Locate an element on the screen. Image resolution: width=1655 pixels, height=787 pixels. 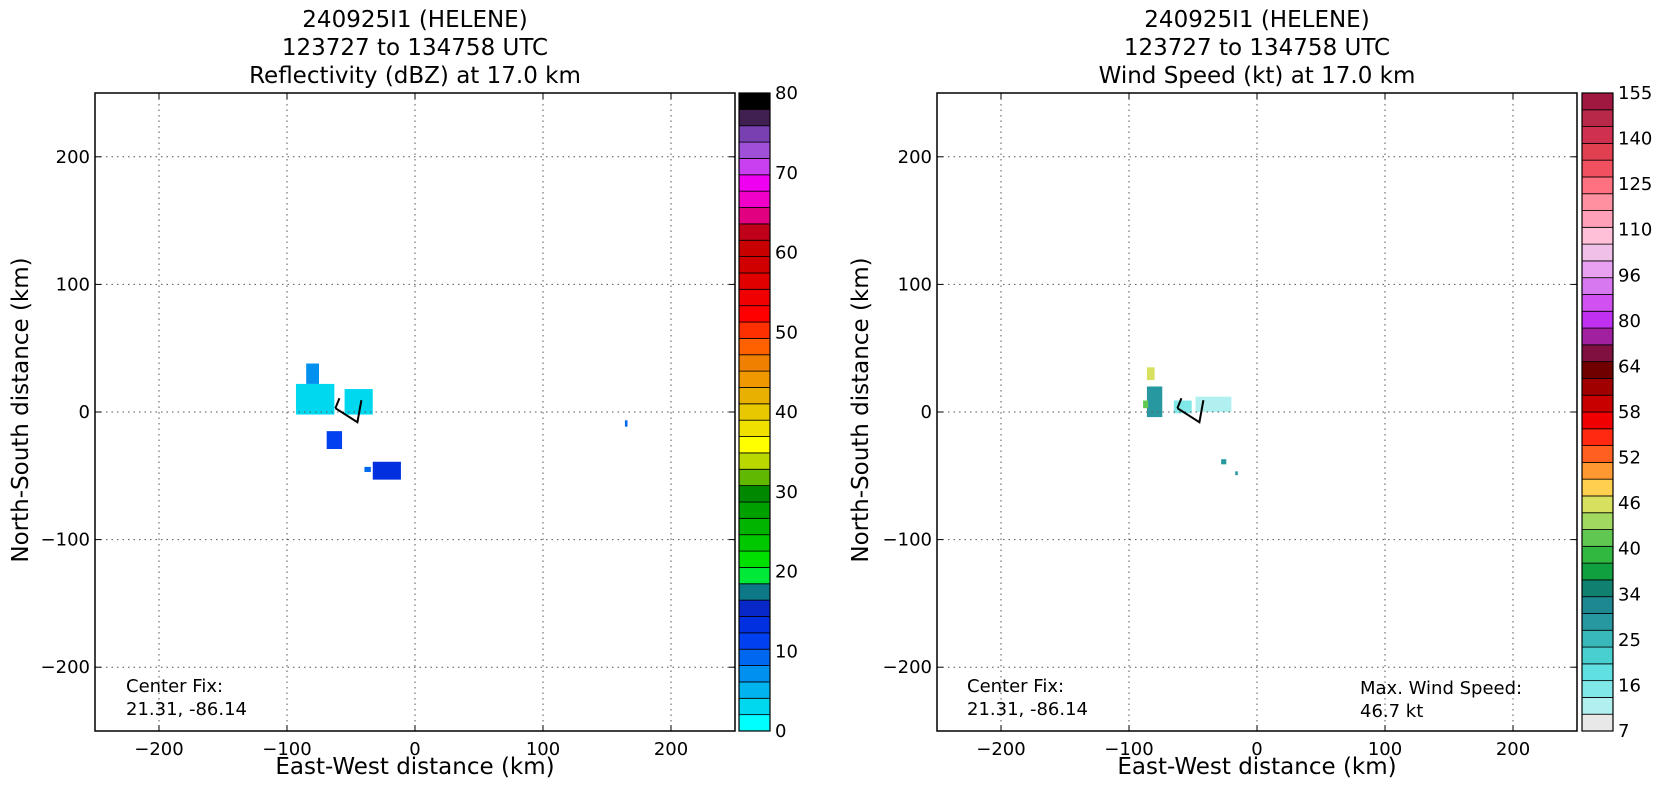
wind-barb is located at coordinates (1190, 410).